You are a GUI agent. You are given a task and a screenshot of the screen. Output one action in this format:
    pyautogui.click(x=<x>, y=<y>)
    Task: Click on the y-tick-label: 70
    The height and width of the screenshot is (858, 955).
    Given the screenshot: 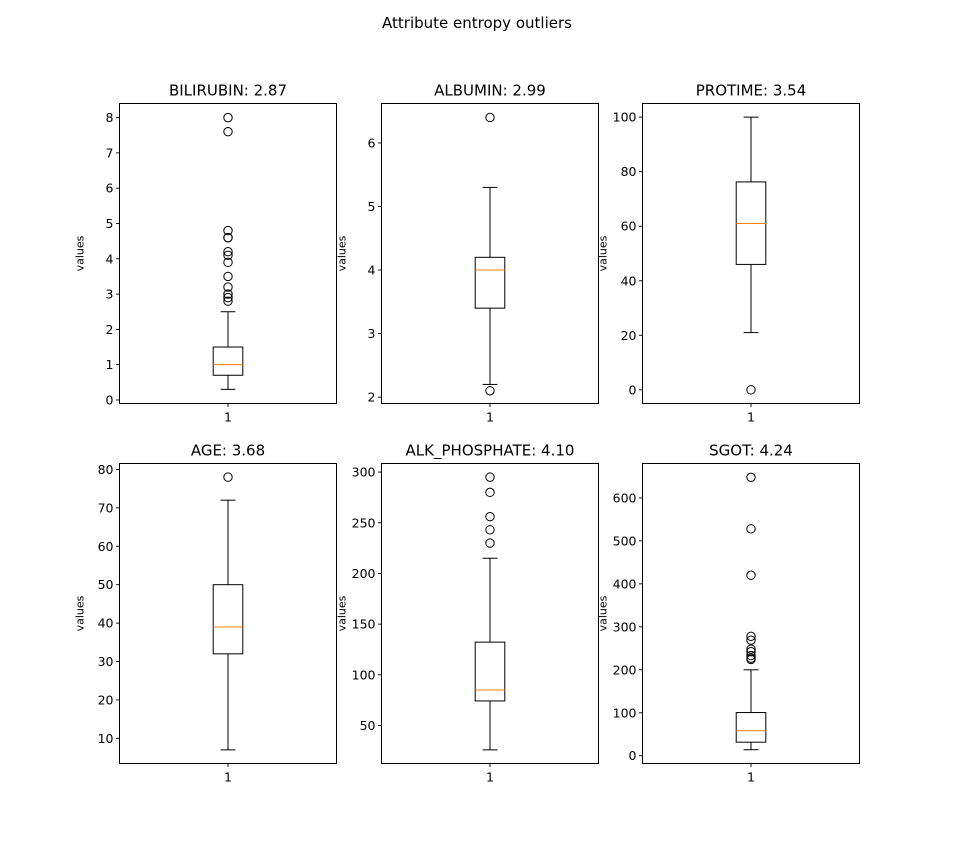 What is the action you would take?
    pyautogui.click(x=106, y=507)
    